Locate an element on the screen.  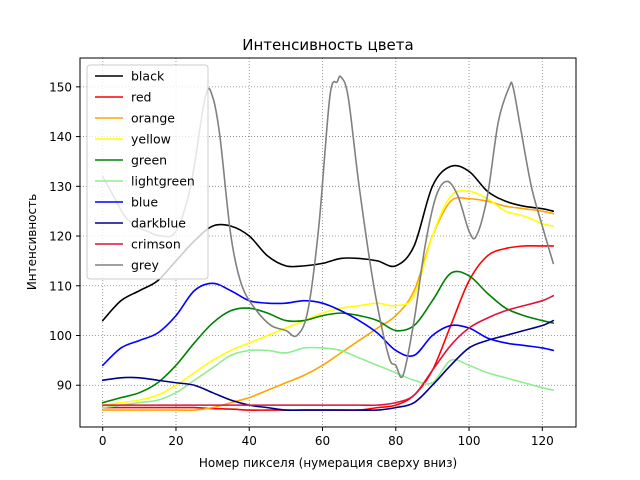
y-tick-label: 140 is located at coordinates (60, 137).